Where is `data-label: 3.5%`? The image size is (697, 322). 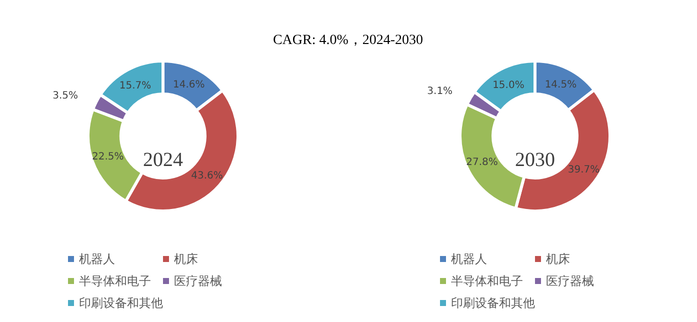 data-label: 3.5% is located at coordinates (65, 96).